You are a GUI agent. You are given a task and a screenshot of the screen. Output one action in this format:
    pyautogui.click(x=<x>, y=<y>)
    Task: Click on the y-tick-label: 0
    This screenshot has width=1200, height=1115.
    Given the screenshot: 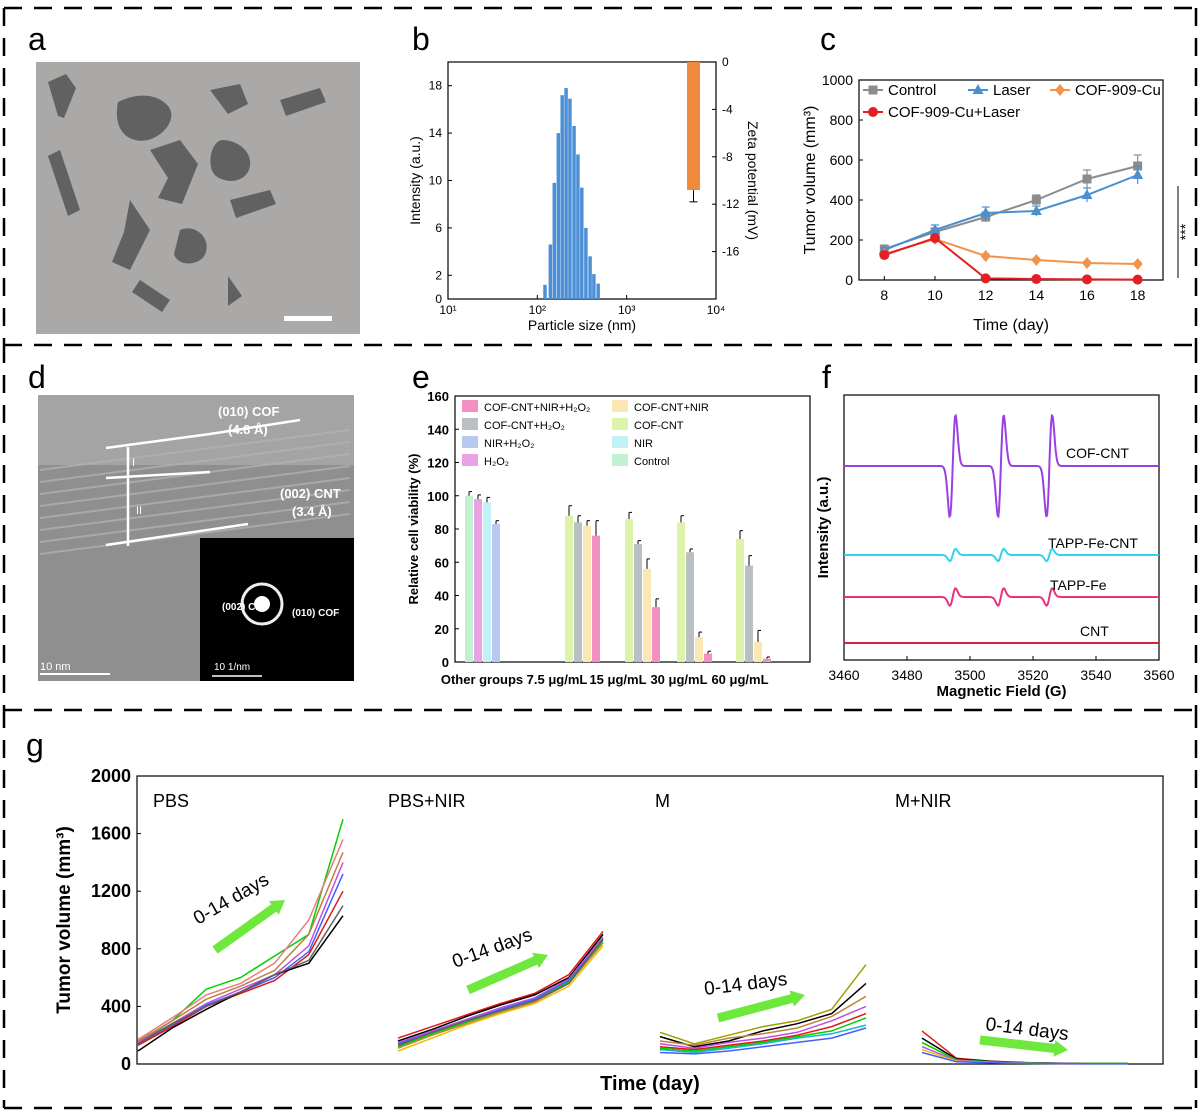 What is the action you would take?
    pyautogui.click(x=126, y=1064)
    